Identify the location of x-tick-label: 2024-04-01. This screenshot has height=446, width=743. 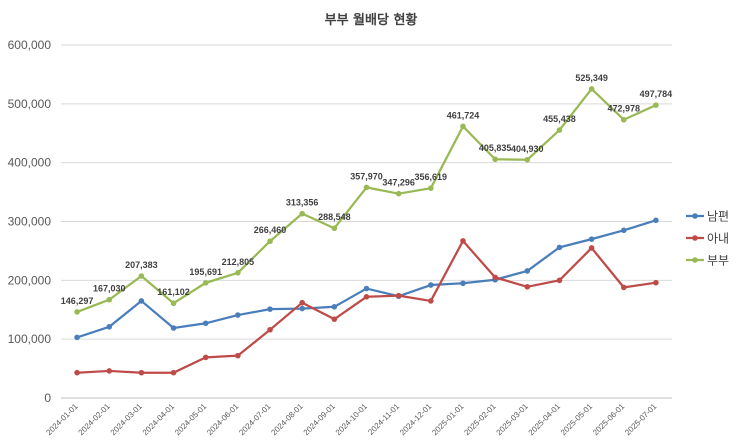
(159, 419).